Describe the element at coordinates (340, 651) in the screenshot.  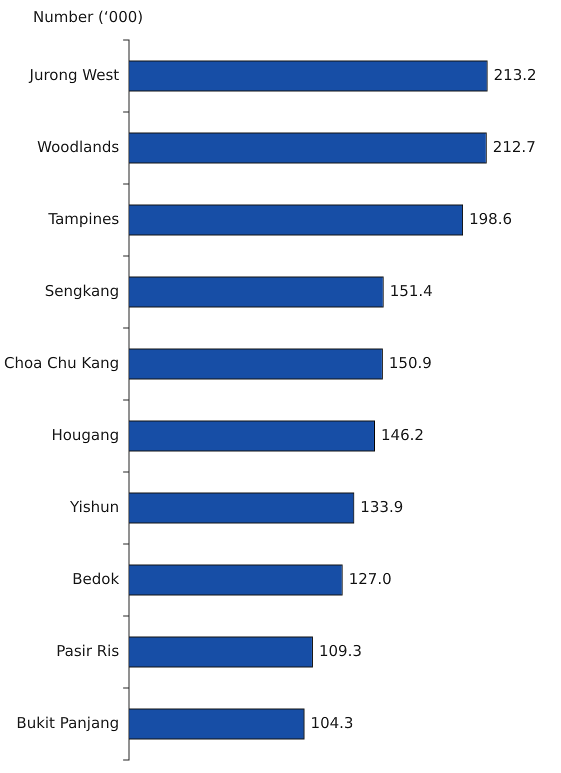
I see `data-label: 109.3` at that location.